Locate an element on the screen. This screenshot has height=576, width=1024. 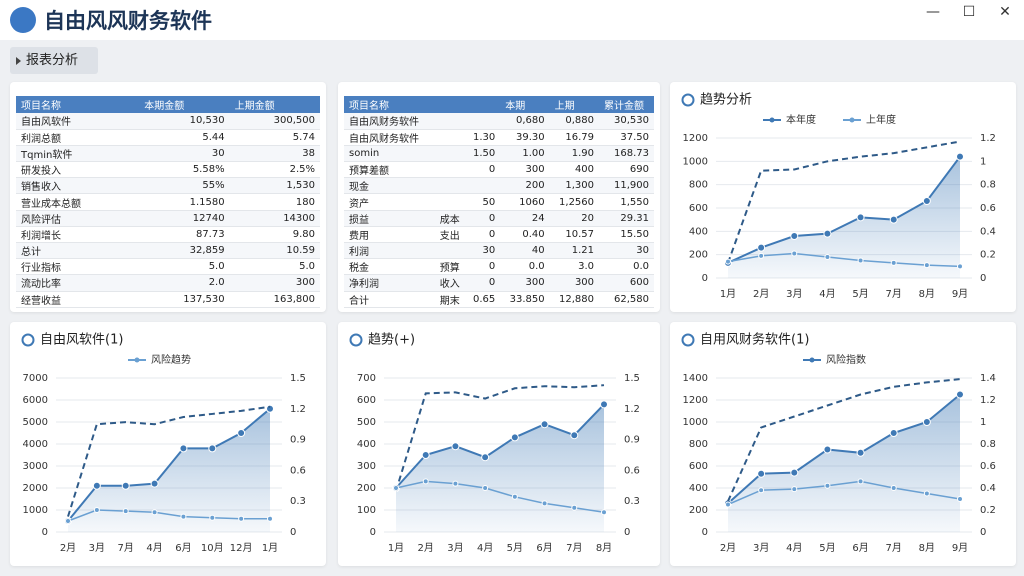
table-row: 损益 成本 0 24 20 29.31 is located at coordinates (499, 218).